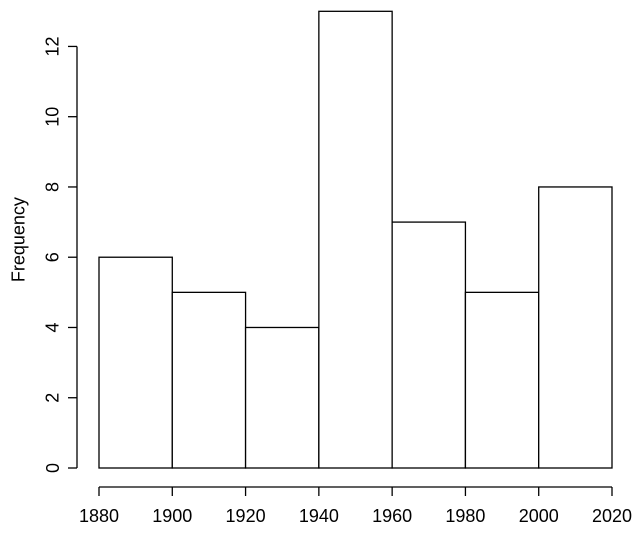 The image size is (637, 536). I want to click on x-axis-tick-label: 2020, so click(612, 516).